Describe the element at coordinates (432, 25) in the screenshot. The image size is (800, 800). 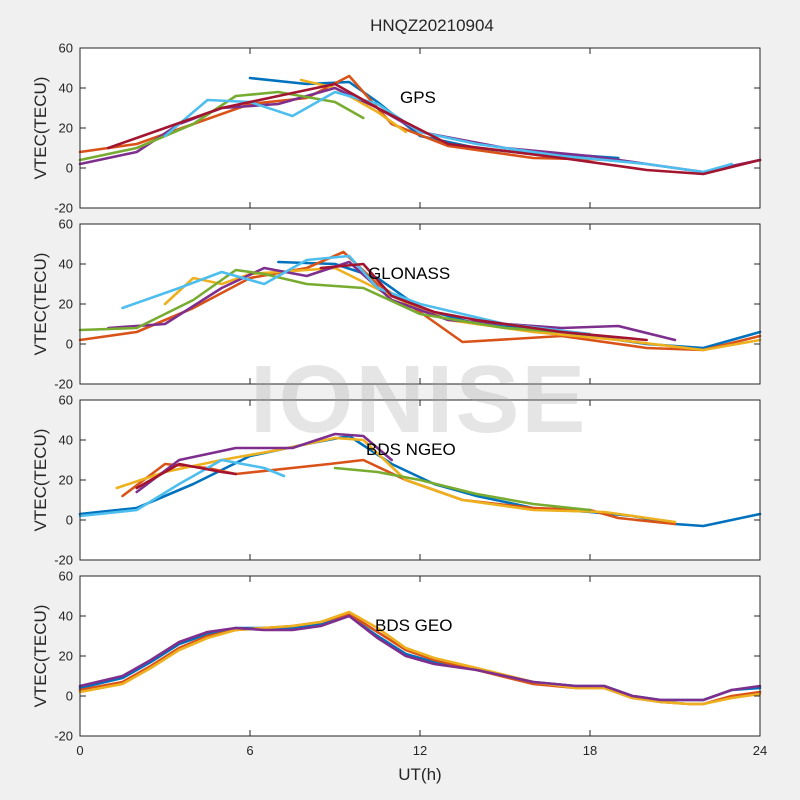
I see `figure-title: HNQZ20210904` at that location.